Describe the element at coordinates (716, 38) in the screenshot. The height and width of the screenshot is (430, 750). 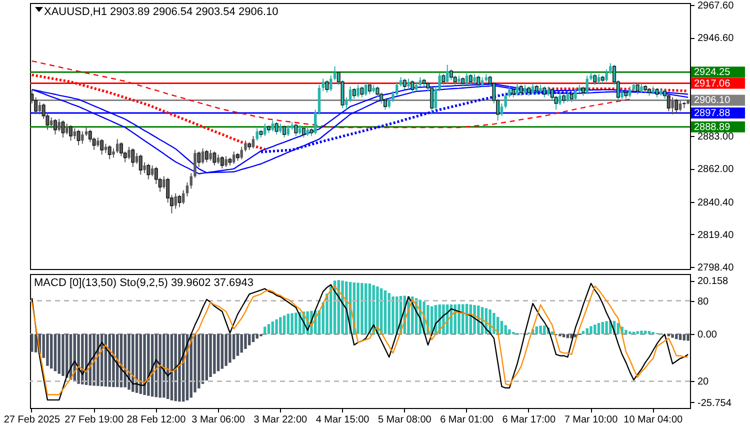
I see `y-tick-label: 2946.60` at that location.